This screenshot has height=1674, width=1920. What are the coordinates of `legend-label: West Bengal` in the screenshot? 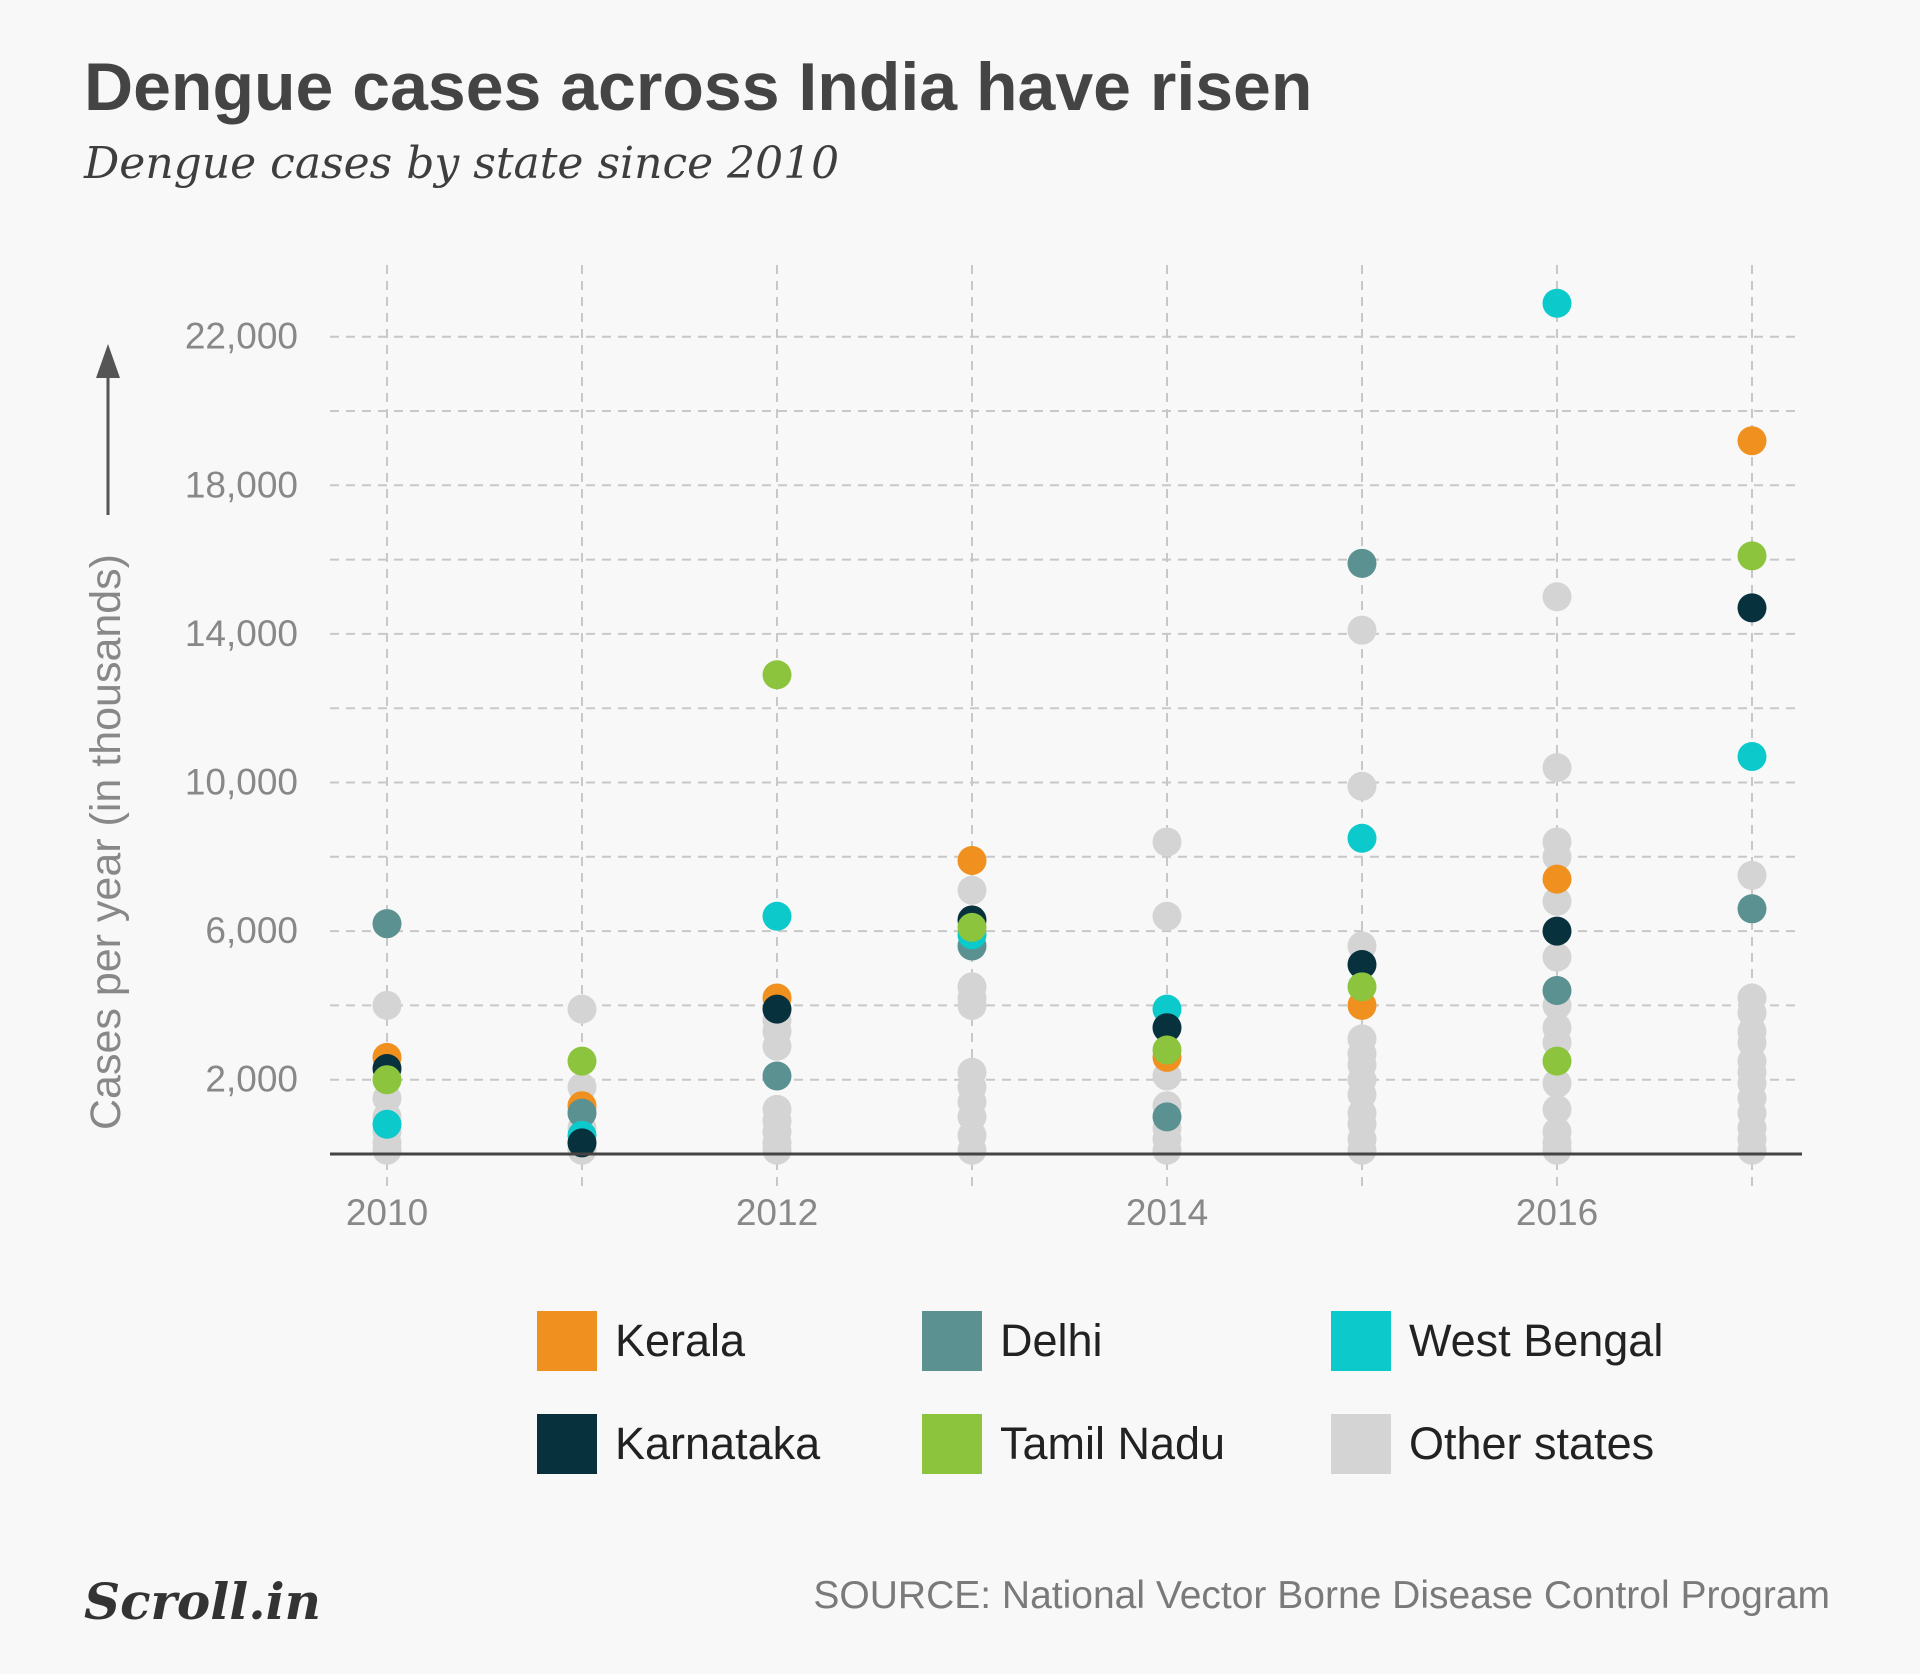 It's located at (1536, 1340).